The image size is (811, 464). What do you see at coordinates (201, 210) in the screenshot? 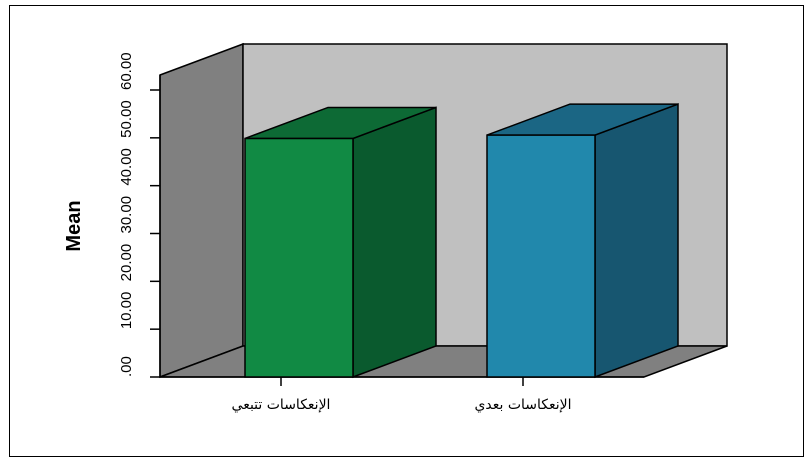
I see `side-wall` at bounding box center [201, 210].